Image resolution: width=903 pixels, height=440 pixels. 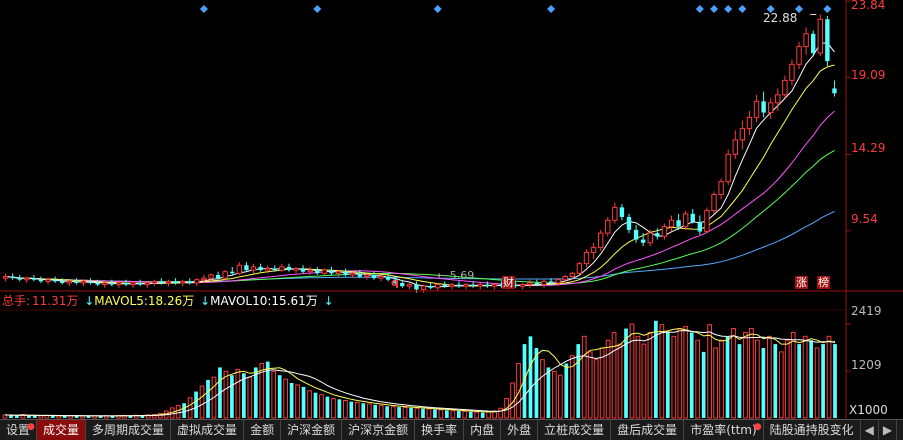 I want to click on event-marker-row, so click(x=515, y=9).